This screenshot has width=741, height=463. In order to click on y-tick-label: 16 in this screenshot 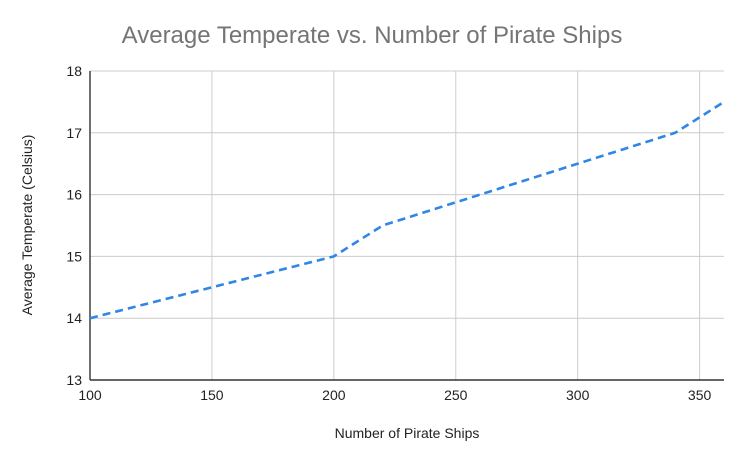, I will do `click(74, 195)`.